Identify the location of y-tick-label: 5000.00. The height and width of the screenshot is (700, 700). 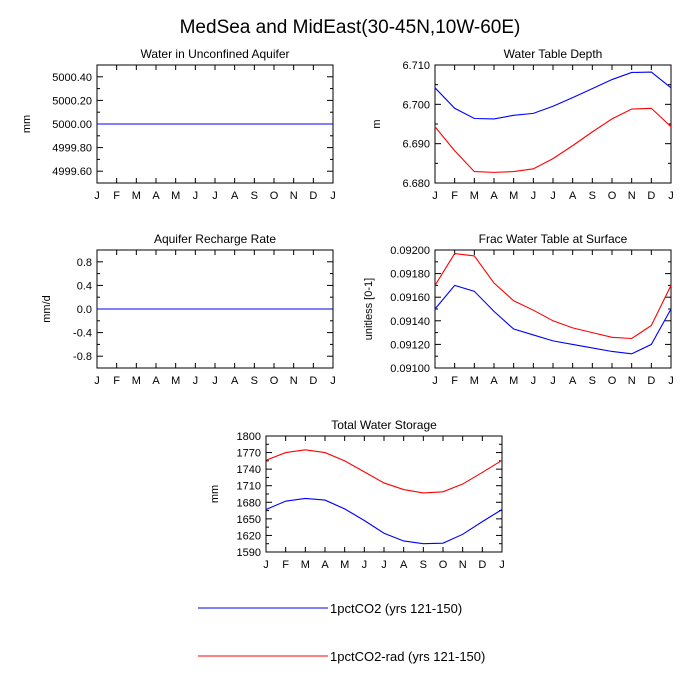
(72, 125).